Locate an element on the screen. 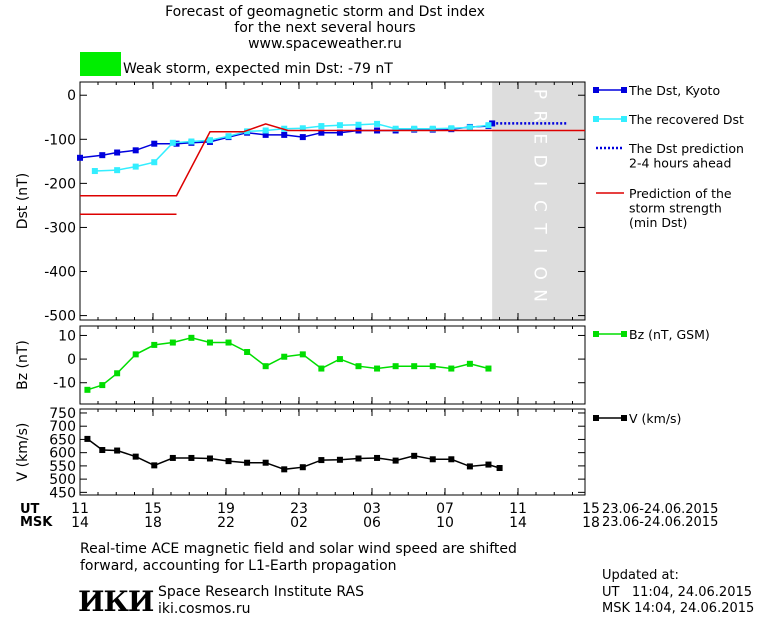 This screenshot has width=760, height=620. institute-url-link: iki.cosmos.ru is located at coordinates (204, 609).